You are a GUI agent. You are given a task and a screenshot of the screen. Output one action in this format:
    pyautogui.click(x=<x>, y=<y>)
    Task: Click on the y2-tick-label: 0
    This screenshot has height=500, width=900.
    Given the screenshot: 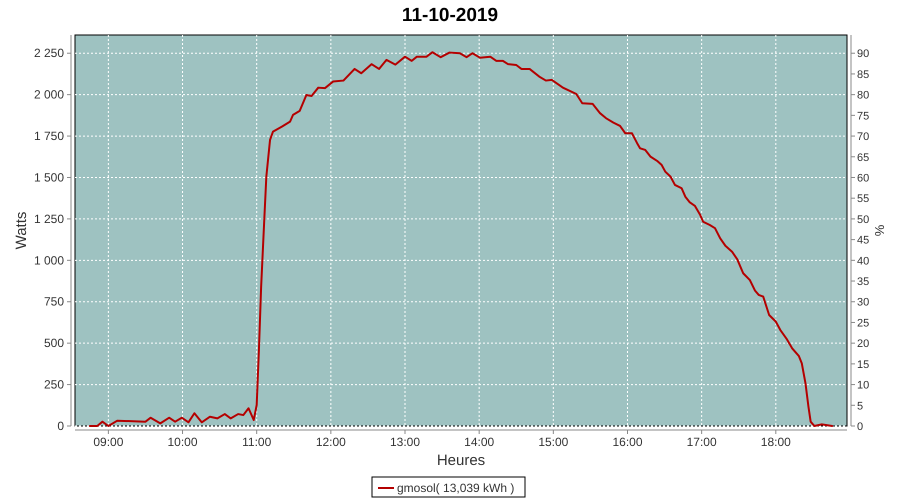 What is the action you would take?
    pyautogui.click(x=860, y=427)
    